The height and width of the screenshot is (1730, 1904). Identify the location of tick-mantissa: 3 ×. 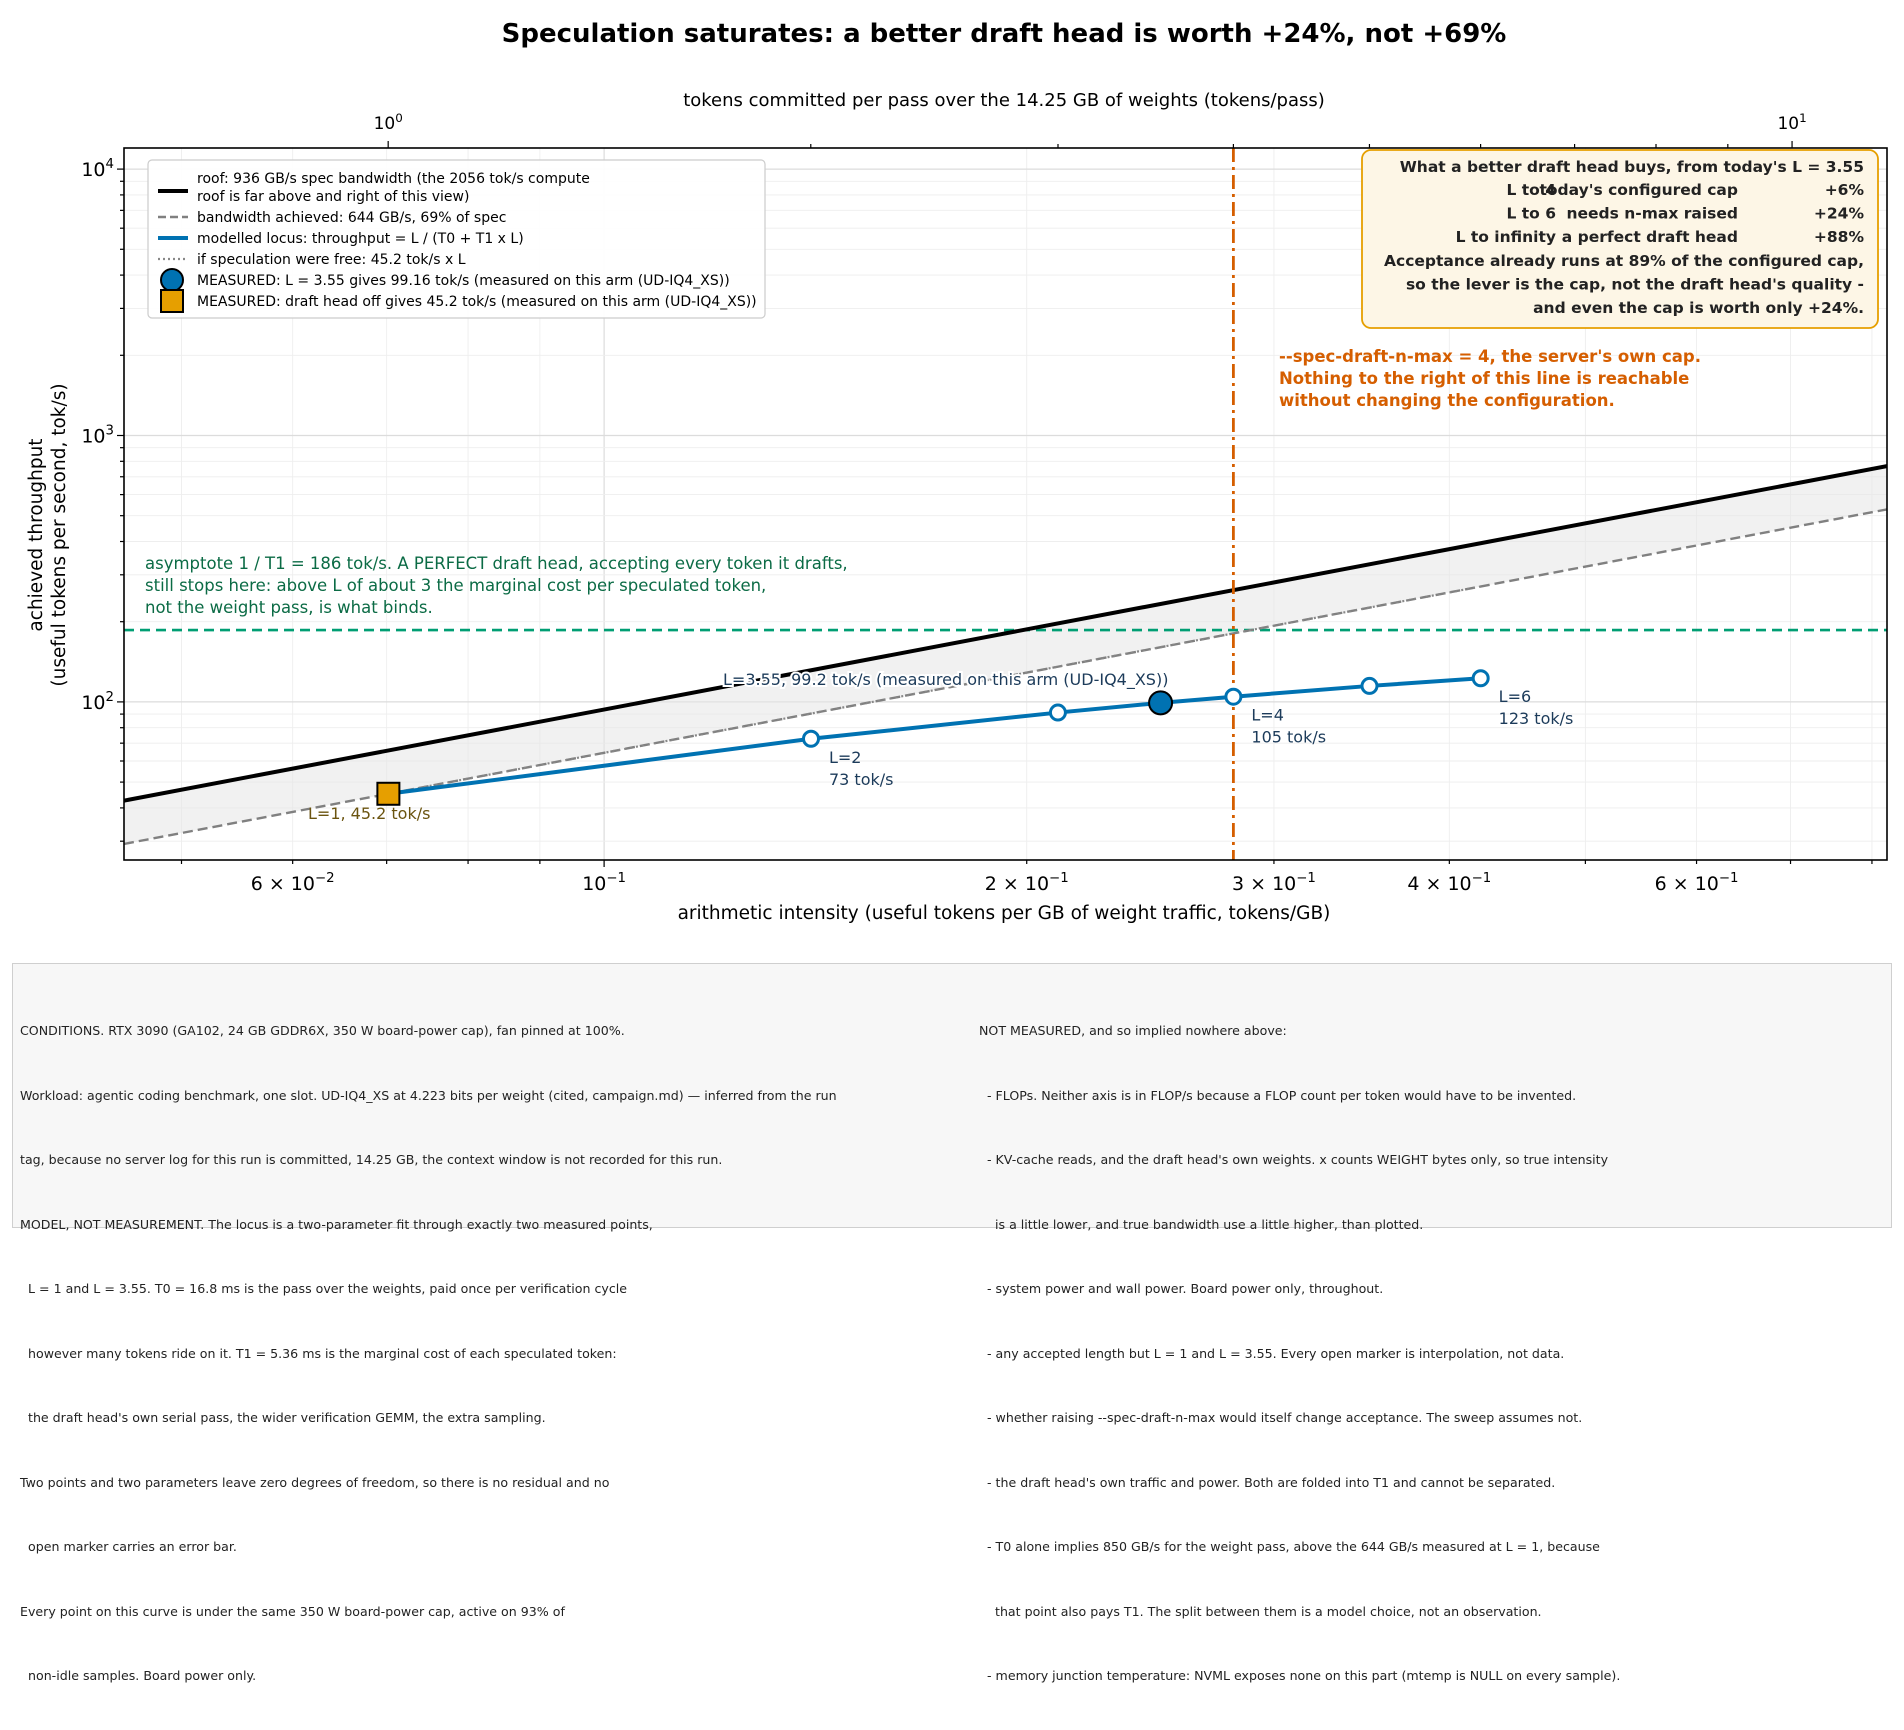
(1252, 884).